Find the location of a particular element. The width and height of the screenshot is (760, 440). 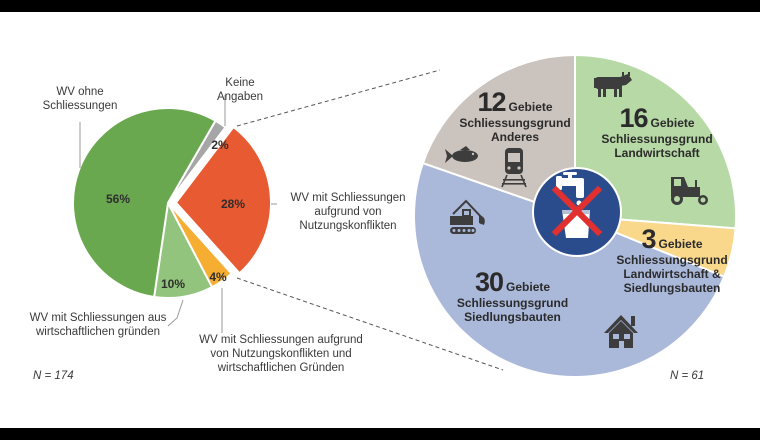

label-ohne-schliessungen: WV ohne Schliessungen is located at coordinates (80, 99).